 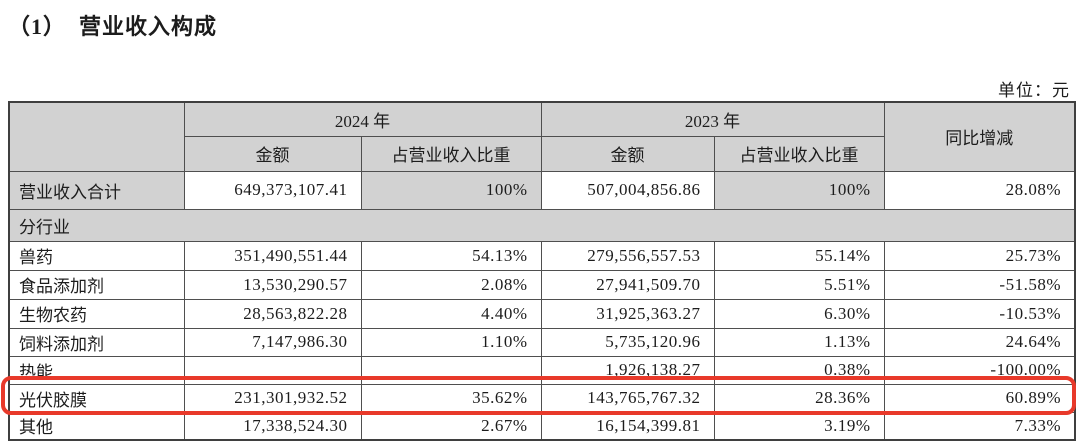 What do you see at coordinates (799, 153) in the screenshot?
I see `header-ratio-2023: 占营业收入比重` at bounding box center [799, 153].